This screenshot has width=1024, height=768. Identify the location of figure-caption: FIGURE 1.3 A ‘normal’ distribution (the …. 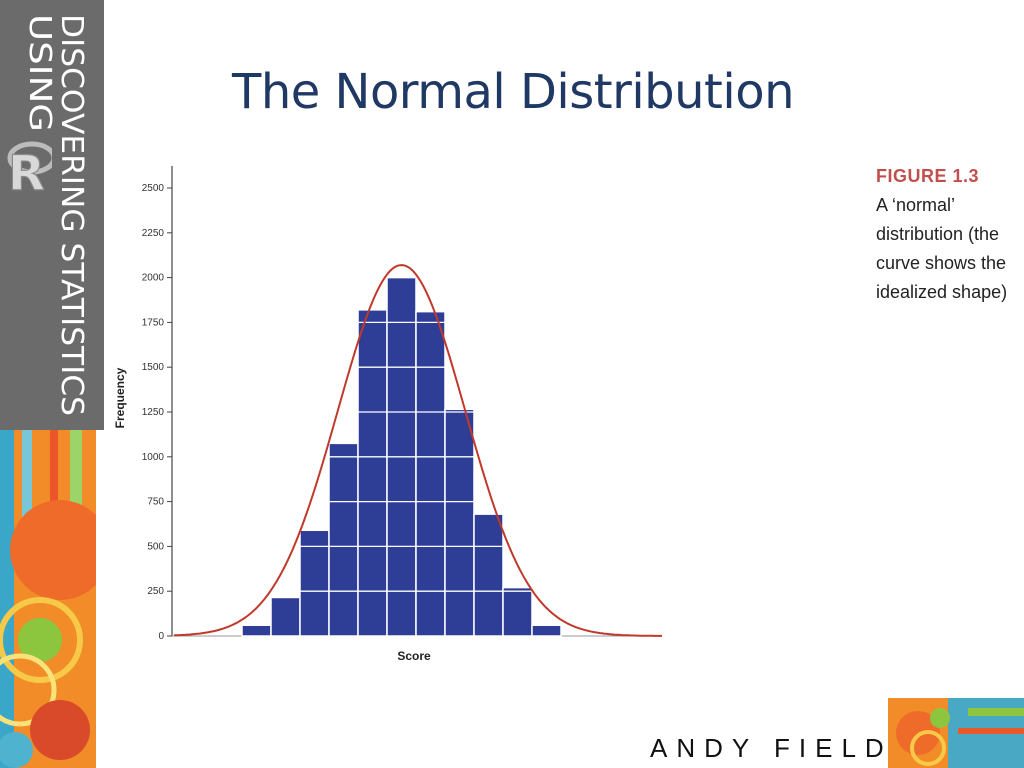
(950, 236).